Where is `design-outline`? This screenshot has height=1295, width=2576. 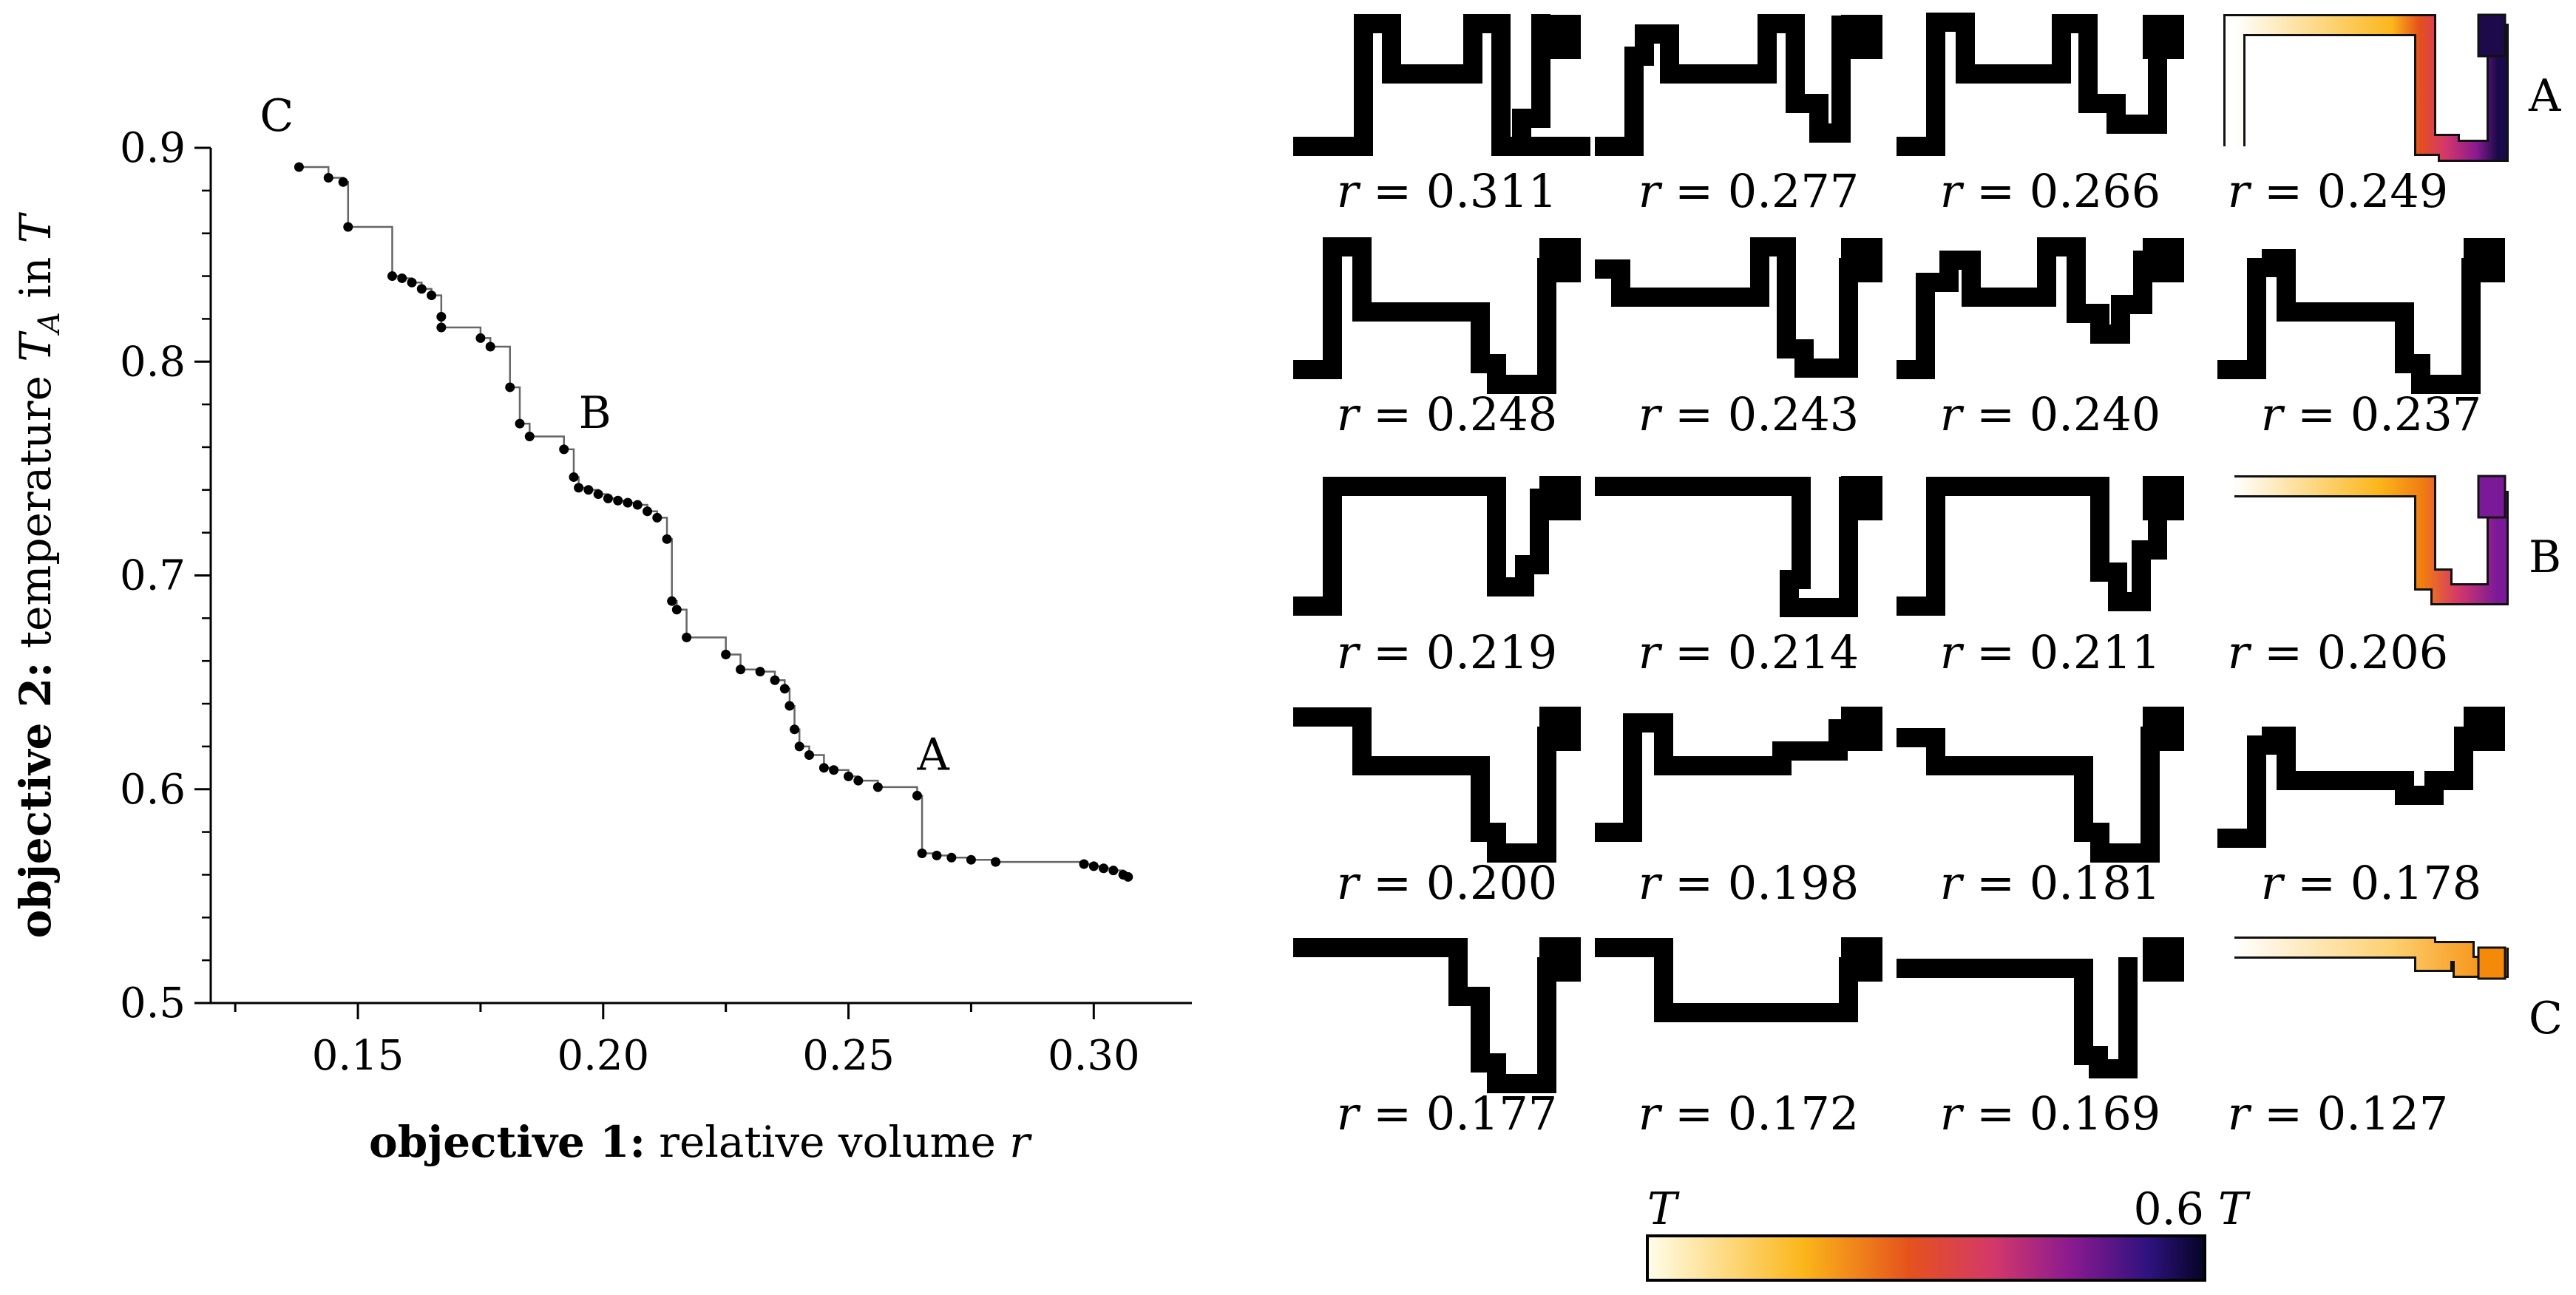 design-outline is located at coordinates (2371, 540).